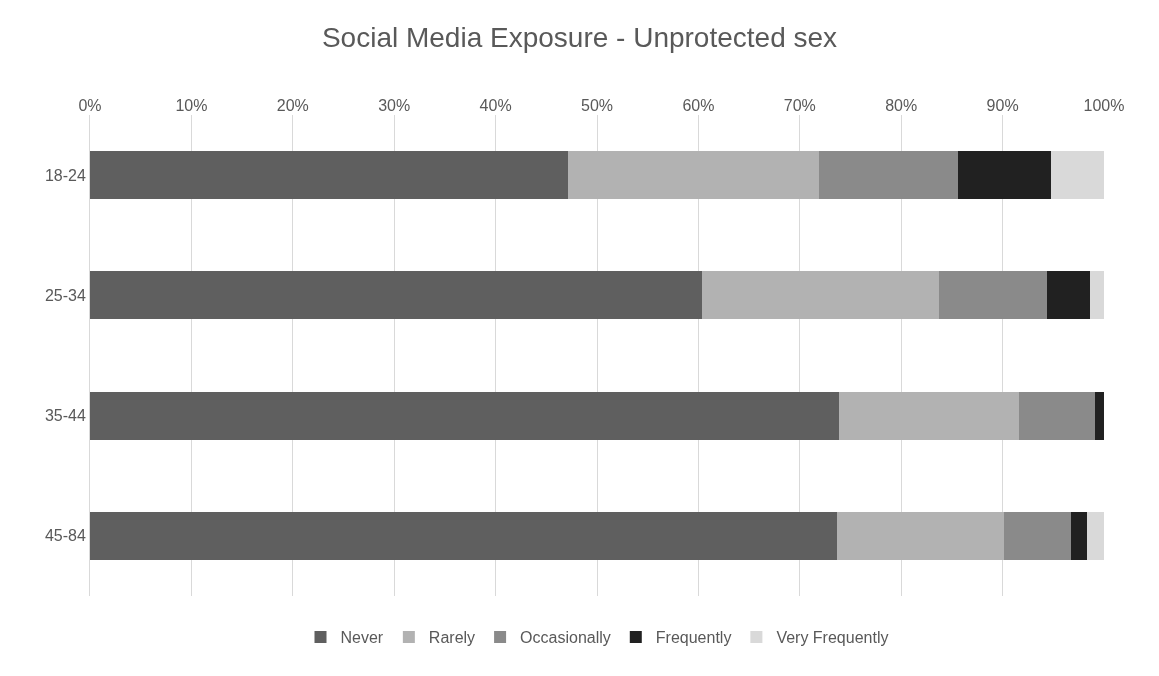  Describe the element at coordinates (799, 105) in the screenshot. I see `x-tick-label: 70%` at that location.